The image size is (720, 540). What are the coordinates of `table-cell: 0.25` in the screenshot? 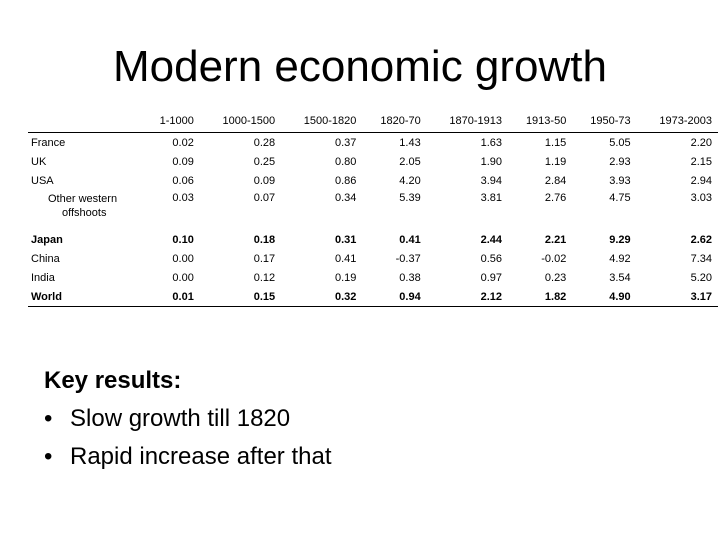 It's located at (264, 161).